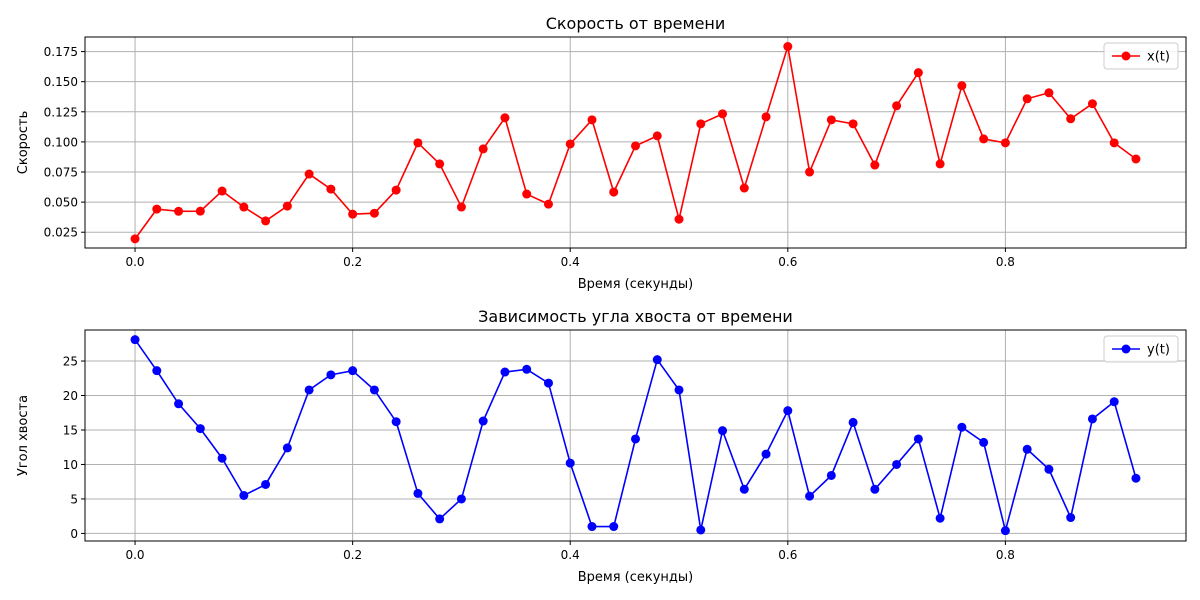 The image size is (1200, 600). Describe the element at coordinates (61, 233) in the screenshot. I see `y-tick-label: 0.025` at that location.